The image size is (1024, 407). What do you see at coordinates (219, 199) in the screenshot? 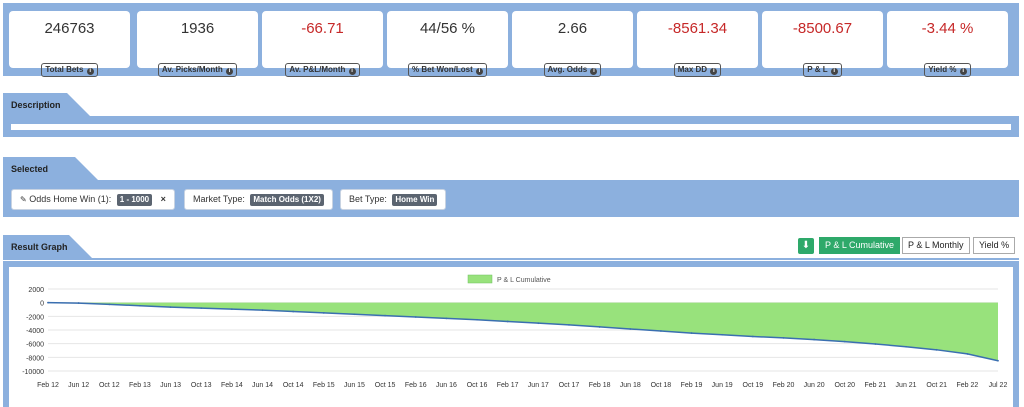
I see `filter-chip-label: Market Type:` at bounding box center [219, 199].